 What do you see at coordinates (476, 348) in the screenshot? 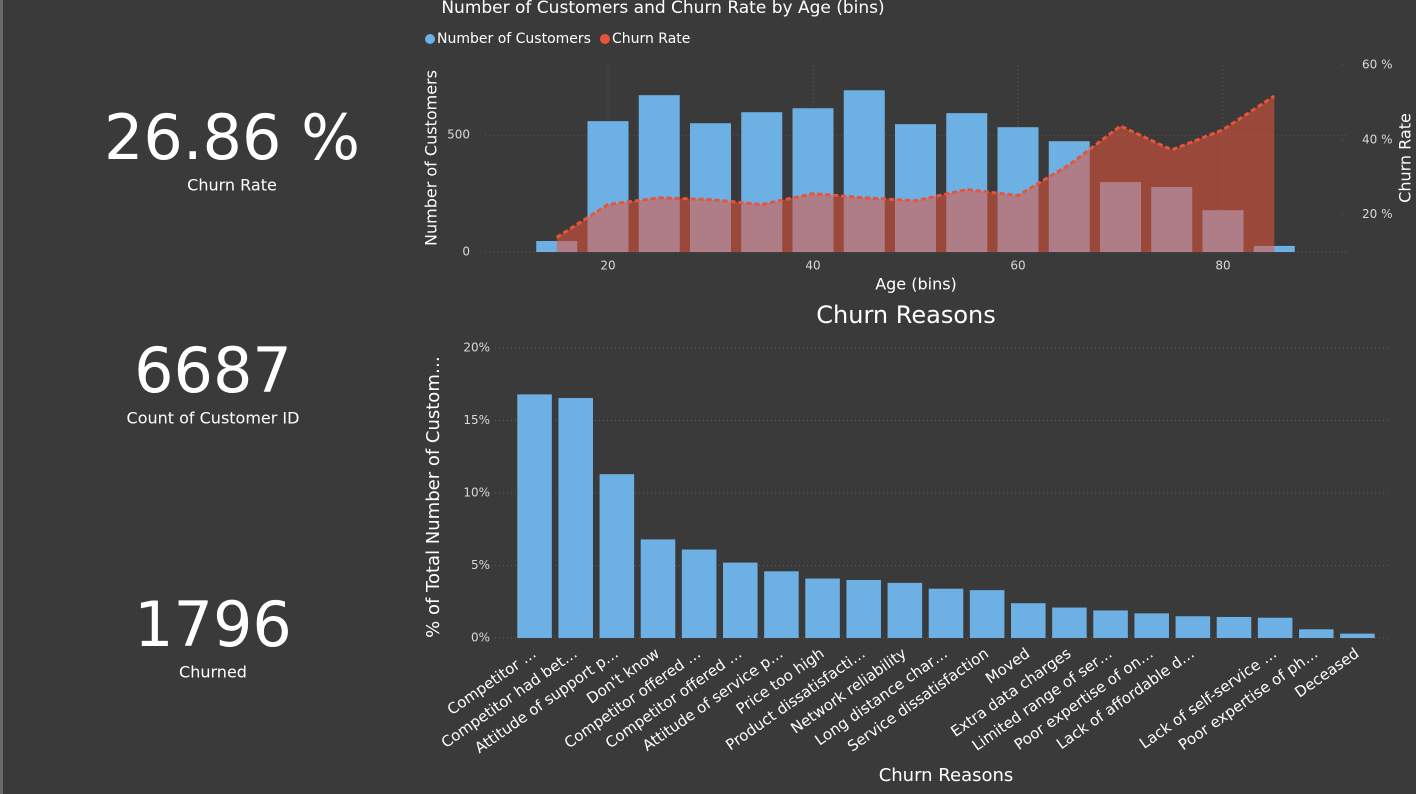
I see `y-tick-label: 20%` at bounding box center [476, 348].